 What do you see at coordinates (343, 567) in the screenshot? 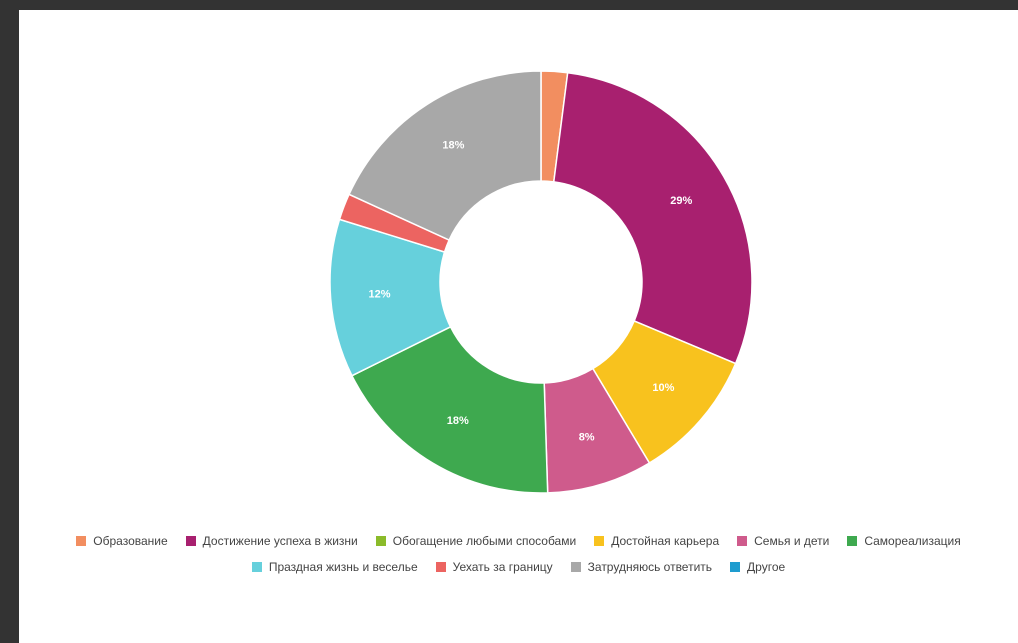
I see `legend-label: Праздная жизнь и веселье` at bounding box center [343, 567].